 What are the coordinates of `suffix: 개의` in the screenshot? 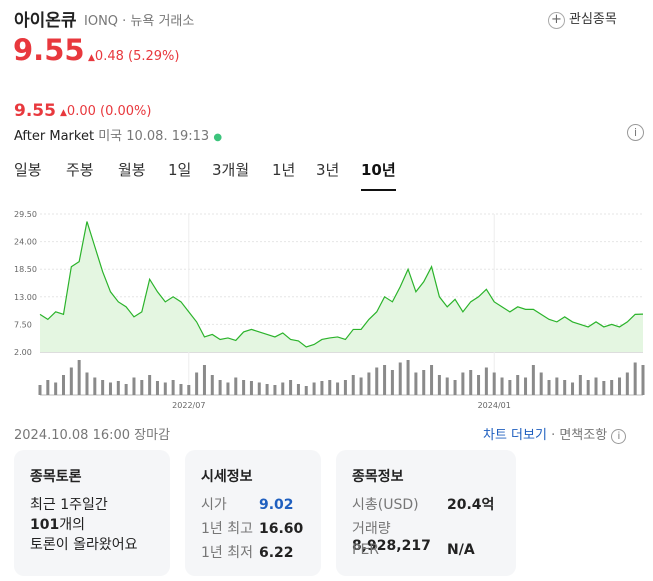 It's located at (72, 525).